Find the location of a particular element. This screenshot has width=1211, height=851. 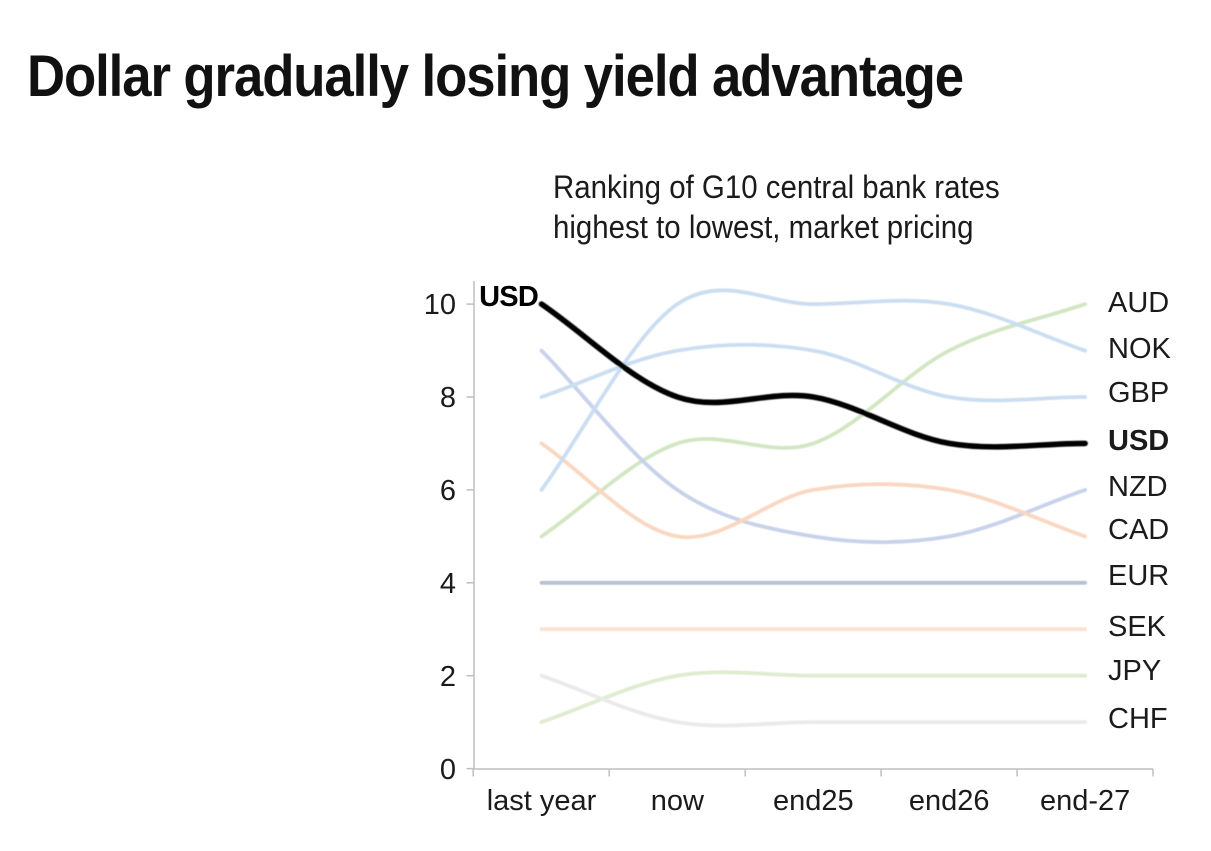

svg-text: NZD is located at coordinates (1138, 487).